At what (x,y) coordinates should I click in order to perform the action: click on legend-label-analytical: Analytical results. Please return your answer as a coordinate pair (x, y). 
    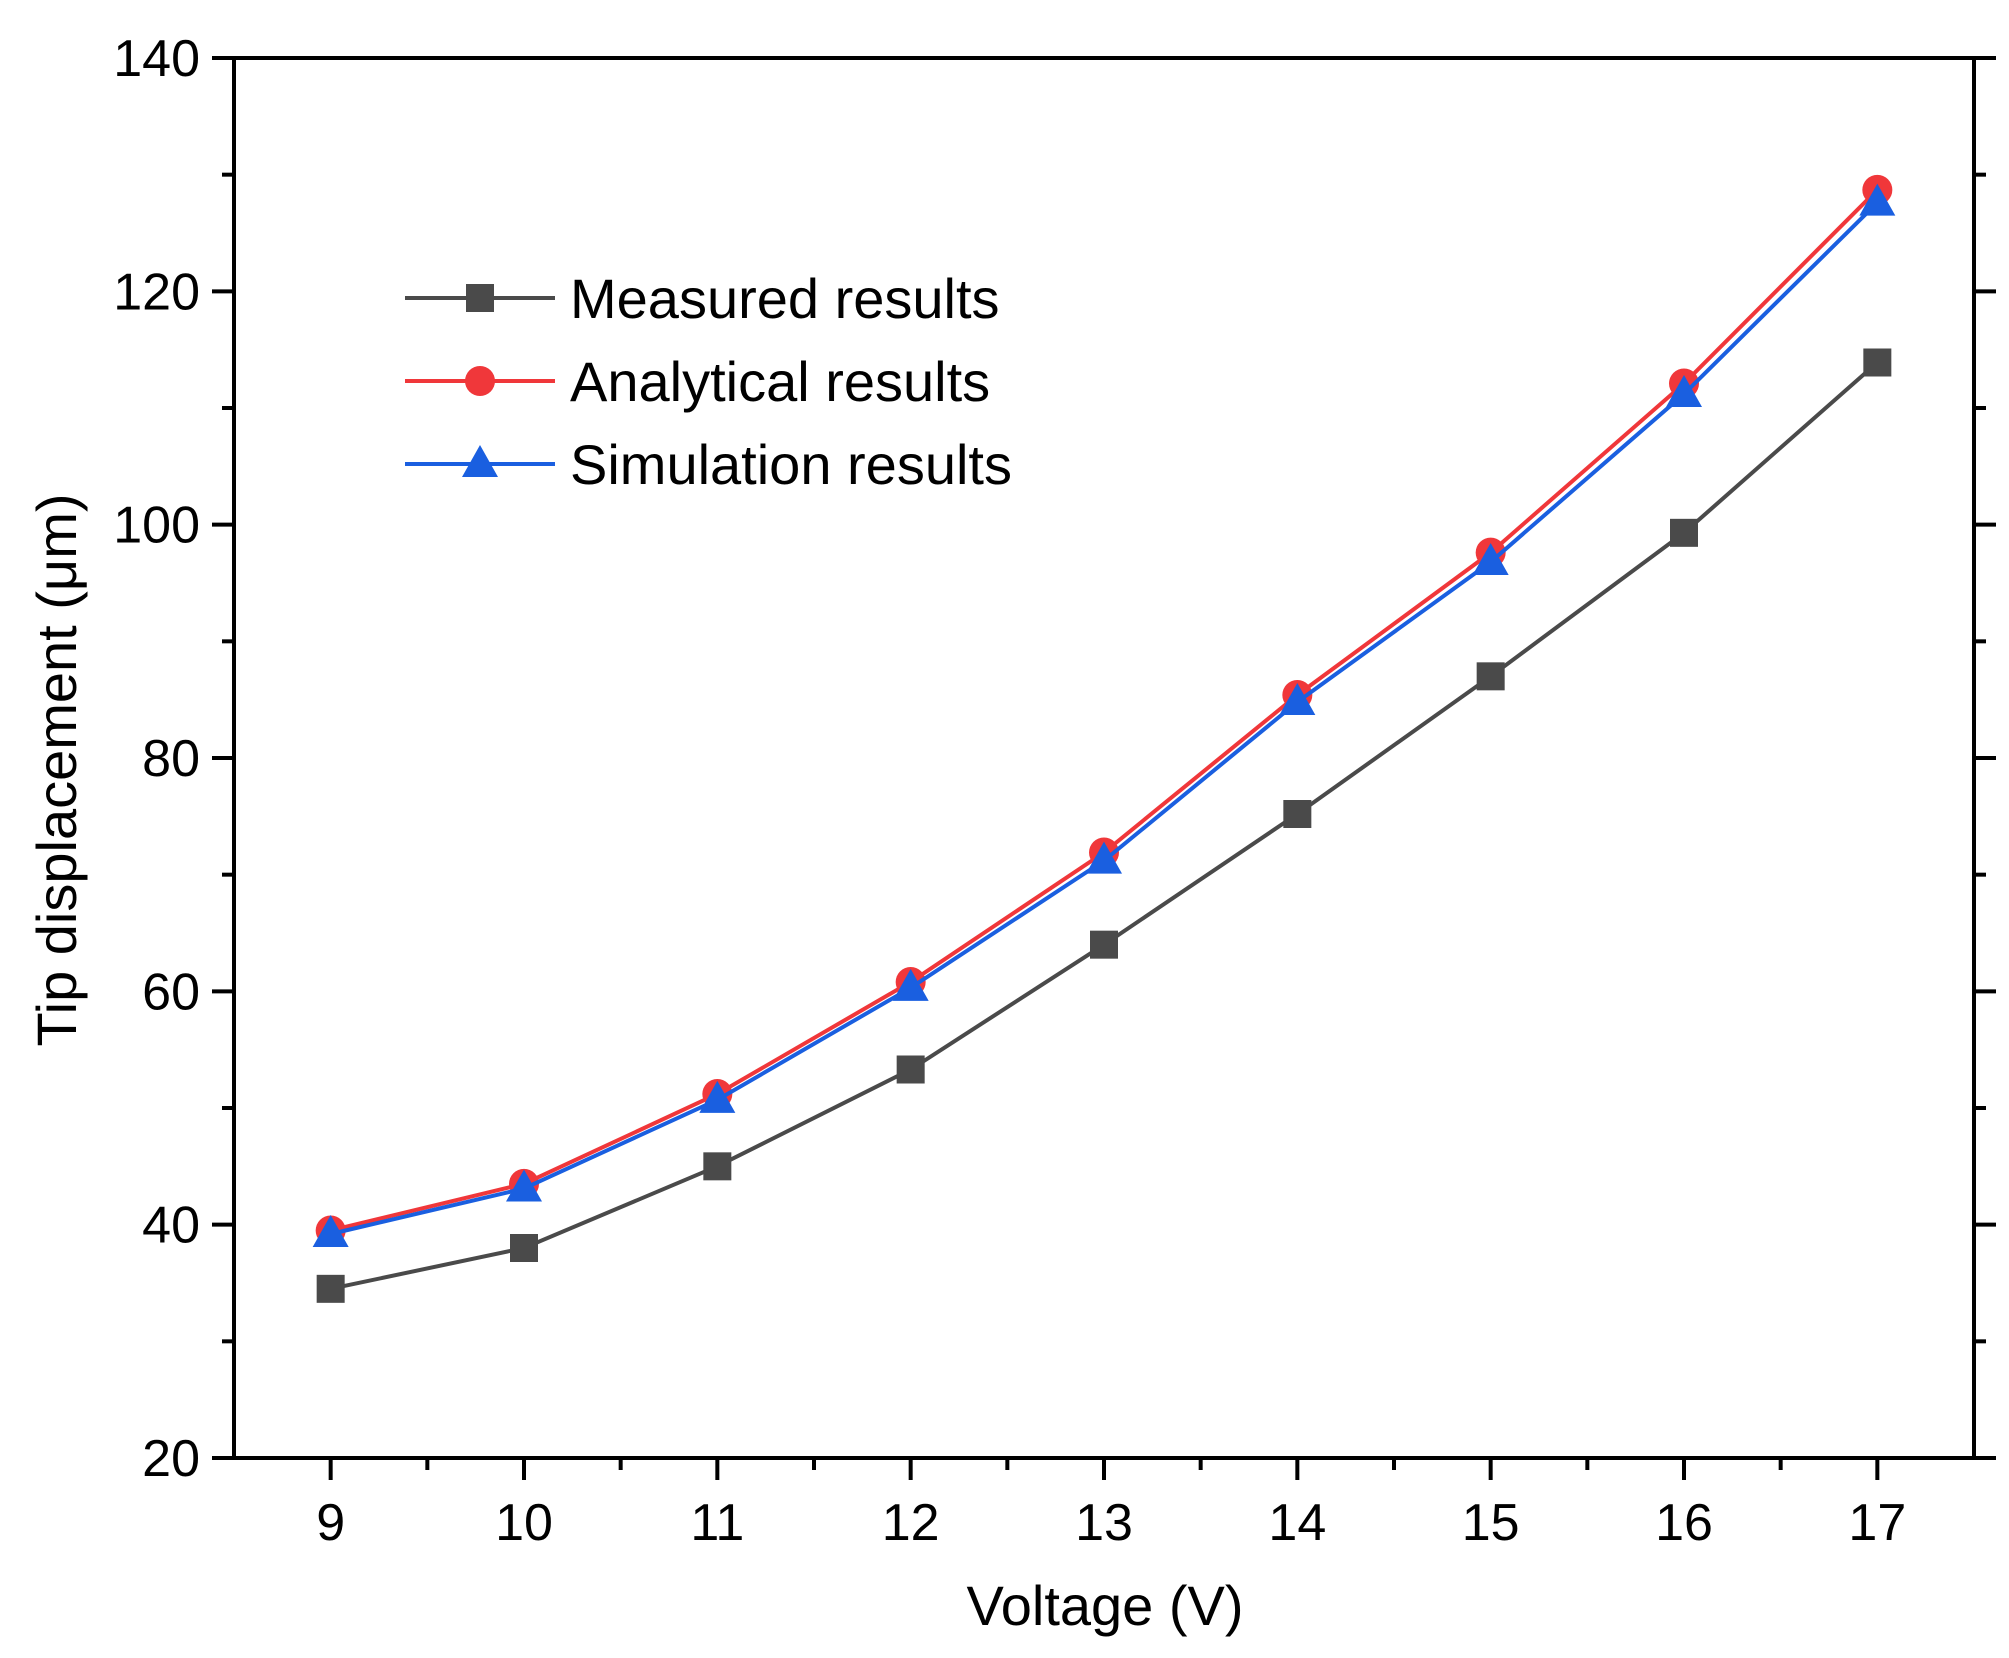
    Looking at the image, I should click on (780, 381).